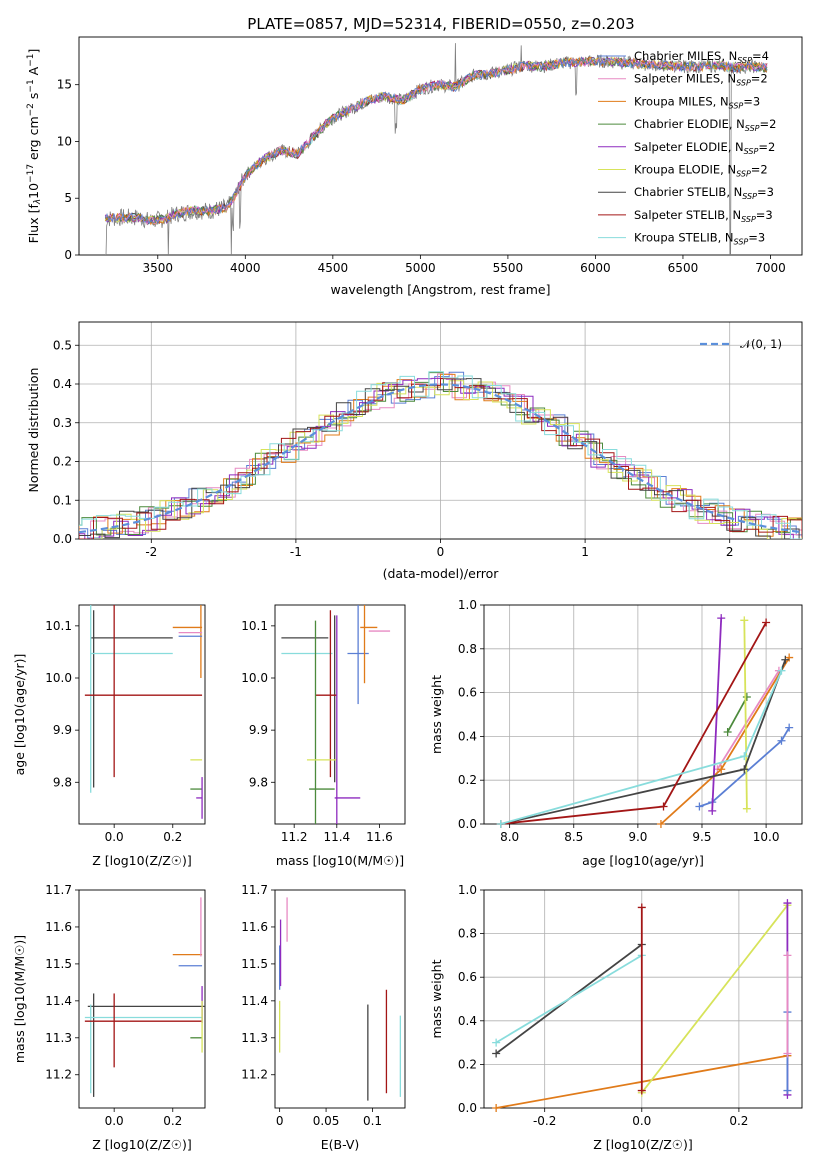 The width and height of the screenshot is (819, 1174). Describe the element at coordinates (245, 268) in the screenshot. I see `x-tick-label: 4000` at that location.